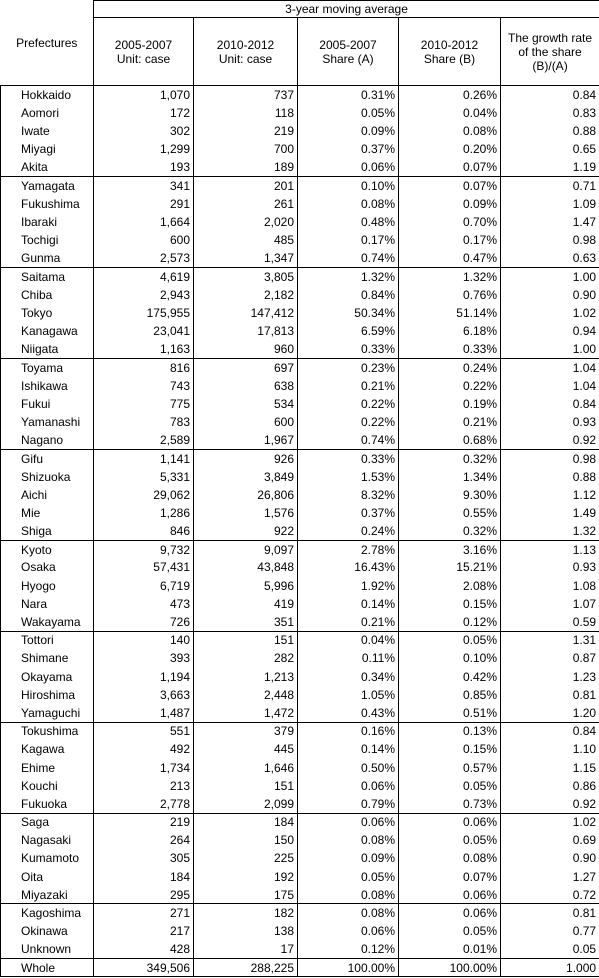 This screenshot has width=599, height=978. Describe the element at coordinates (299, 221) in the screenshot. I see `table-row: Ibaraki 1,664 2,020 0.48% 0.70% 1.47` at that location.